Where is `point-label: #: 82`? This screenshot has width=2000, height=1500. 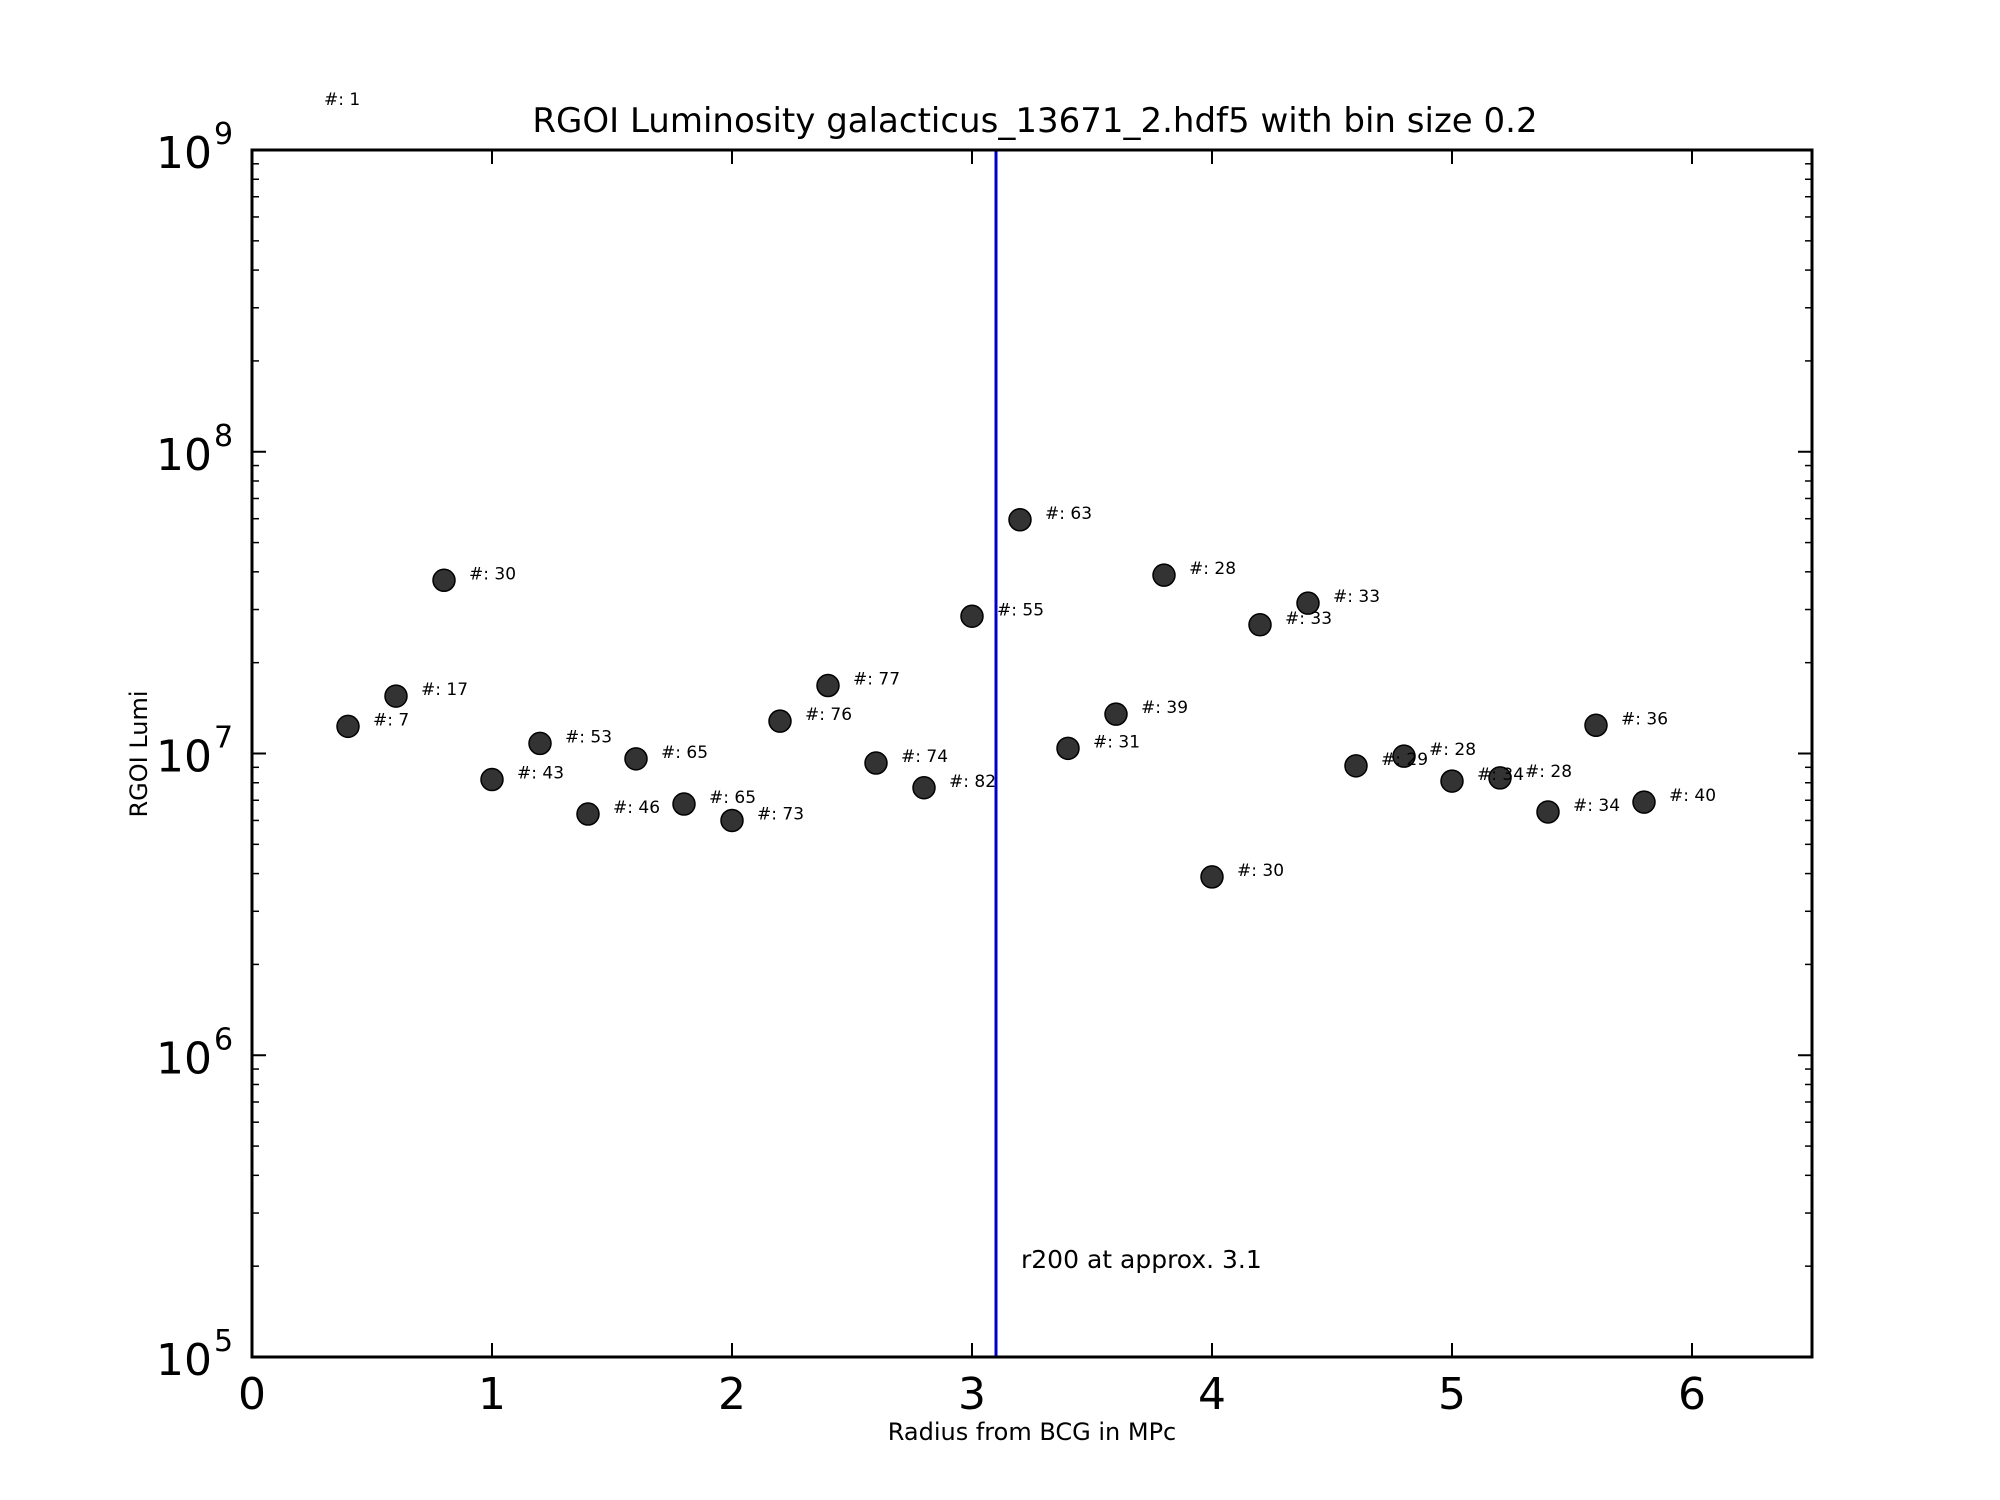
point-label: #: 82 is located at coordinates (972, 782).